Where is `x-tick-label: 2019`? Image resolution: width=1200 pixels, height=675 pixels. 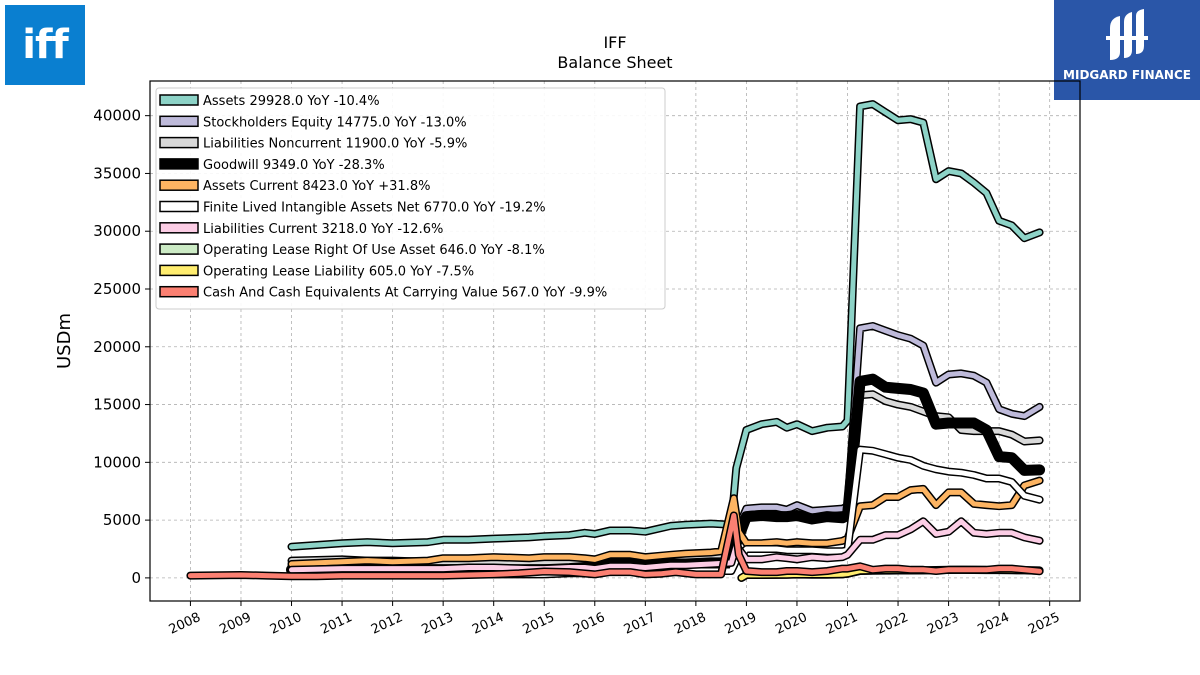 x-tick-label: 2019 is located at coordinates (741, 624).